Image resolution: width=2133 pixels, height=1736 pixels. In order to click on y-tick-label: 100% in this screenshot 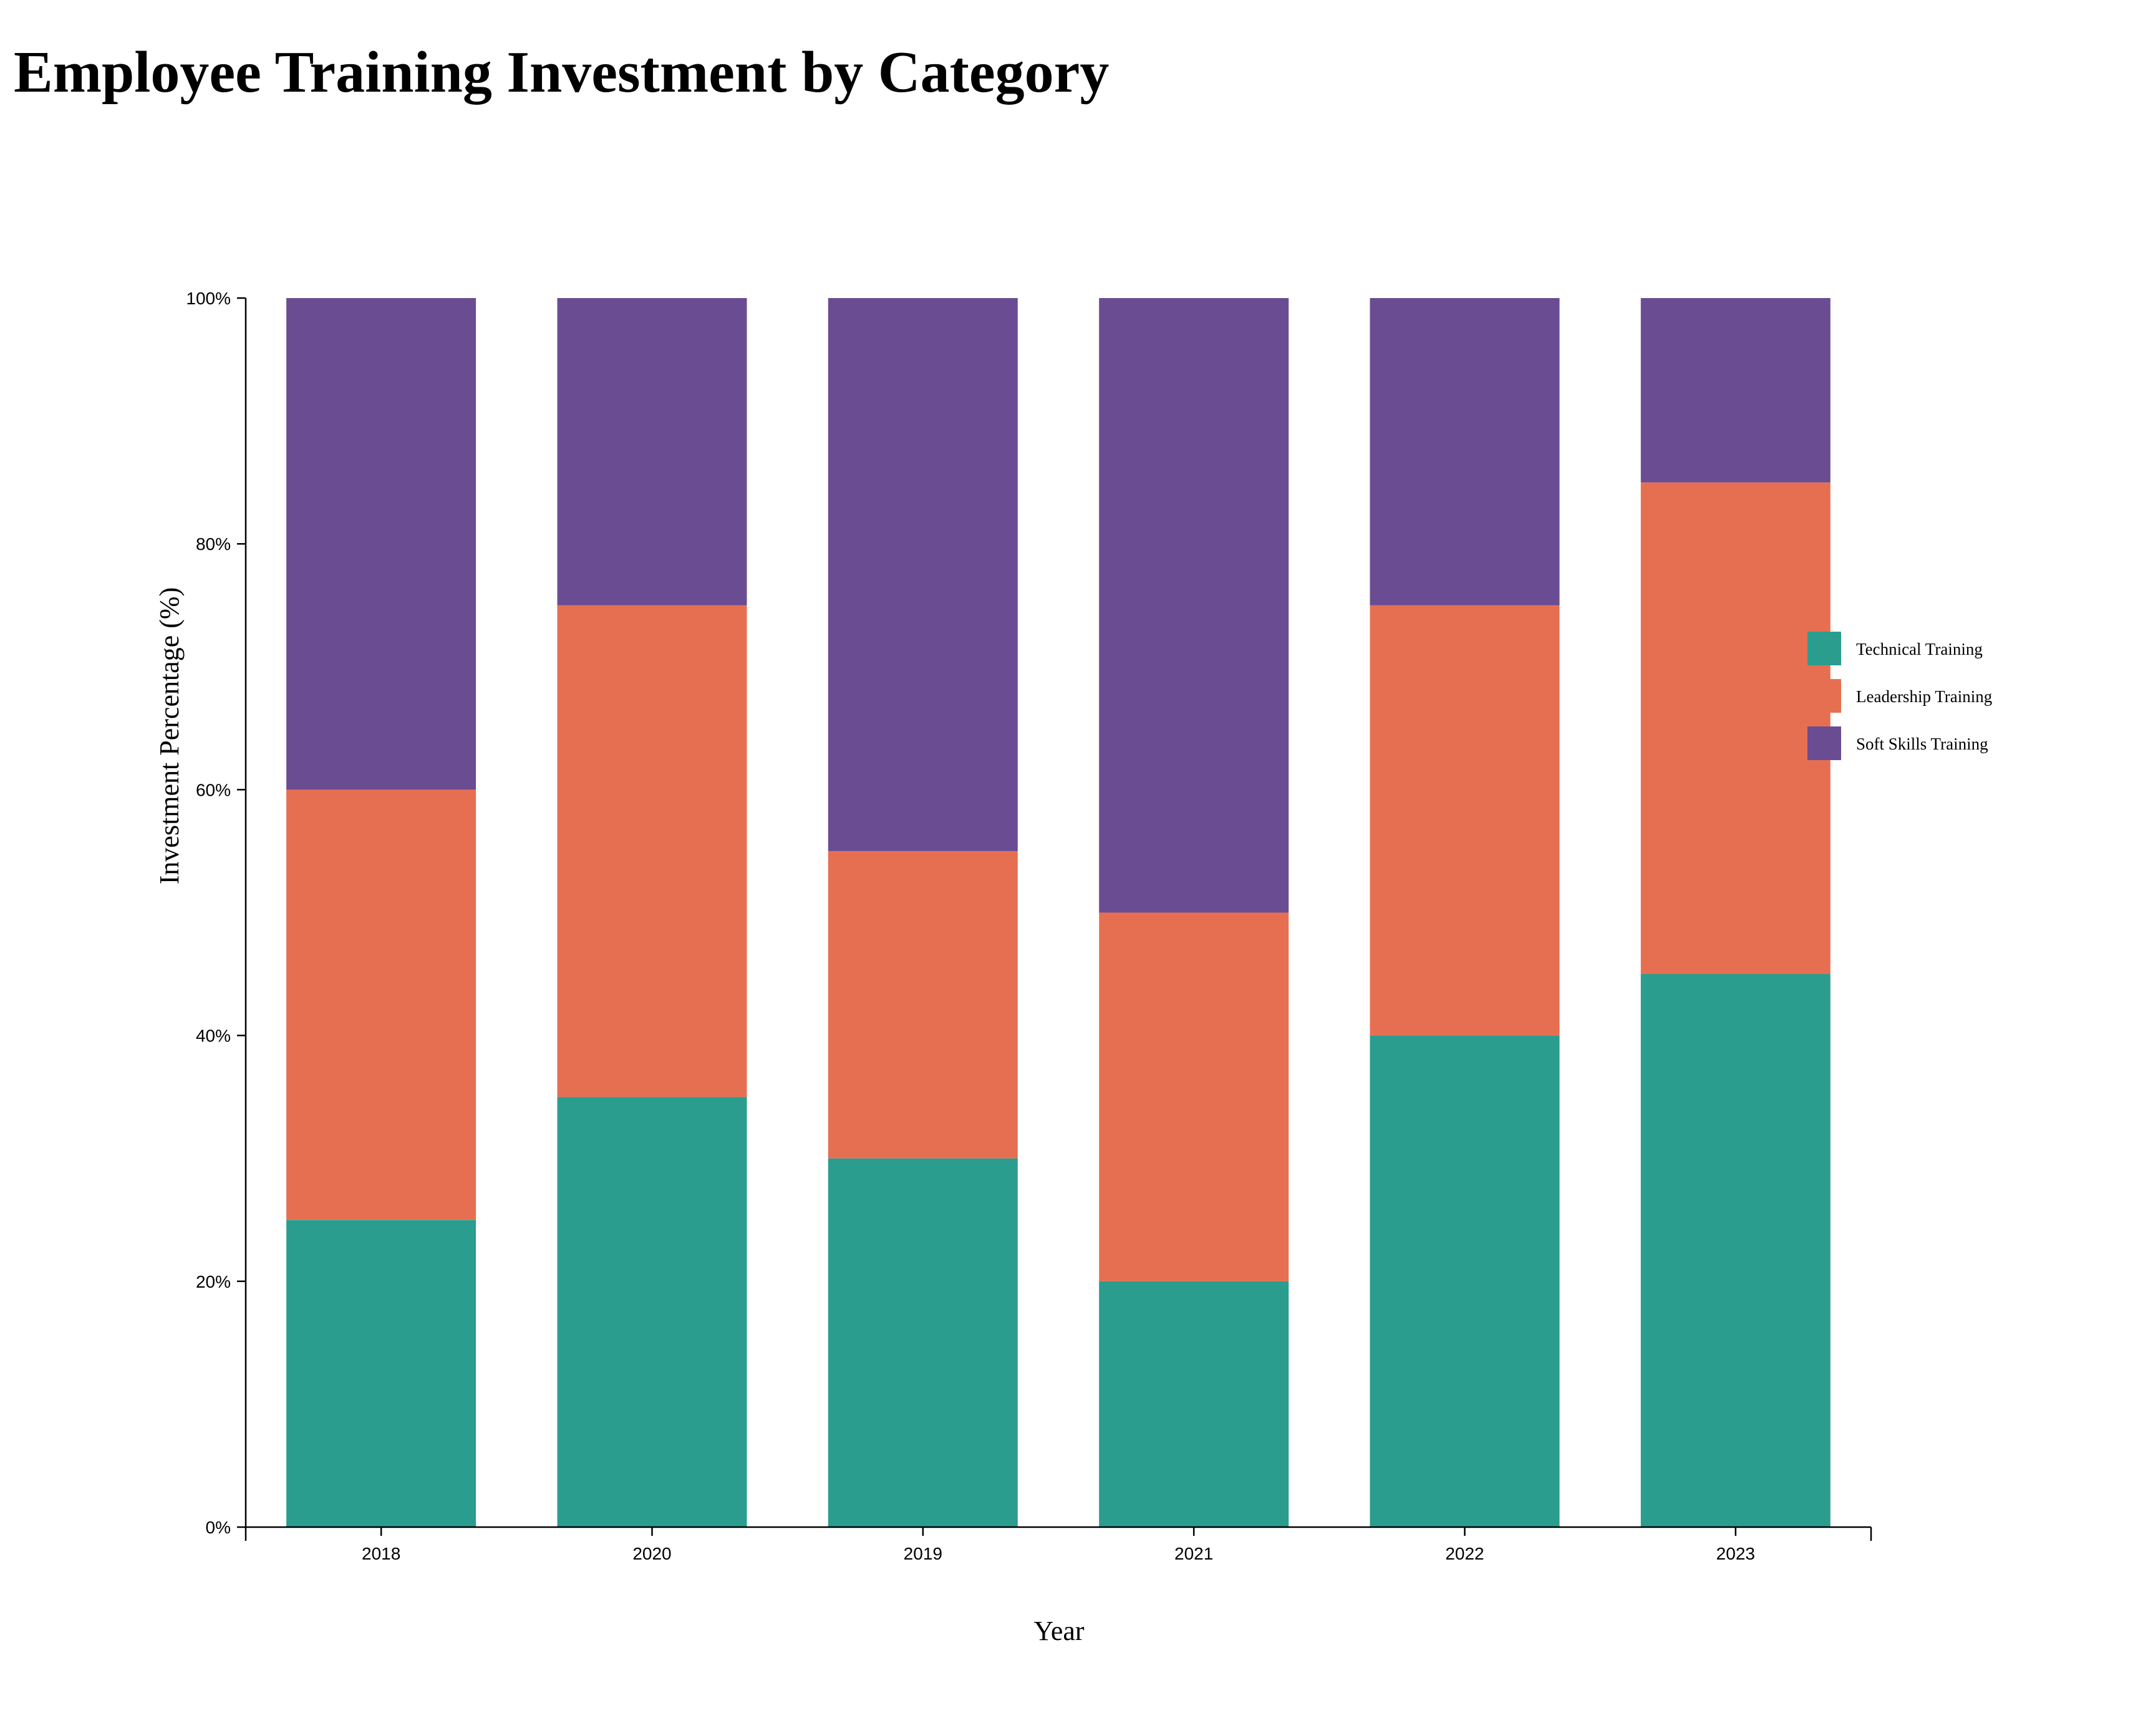, I will do `click(209, 298)`.